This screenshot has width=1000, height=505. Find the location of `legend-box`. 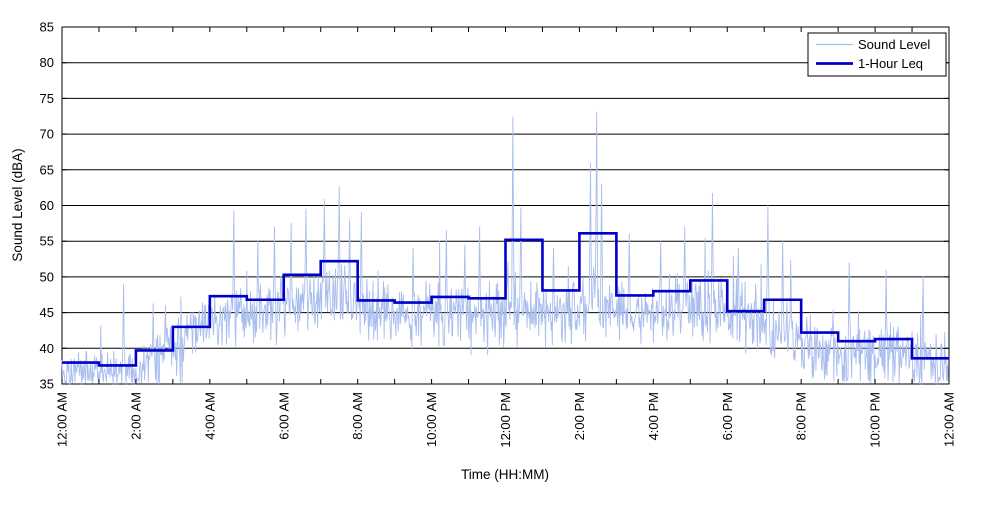

legend-box is located at coordinates (877, 54).